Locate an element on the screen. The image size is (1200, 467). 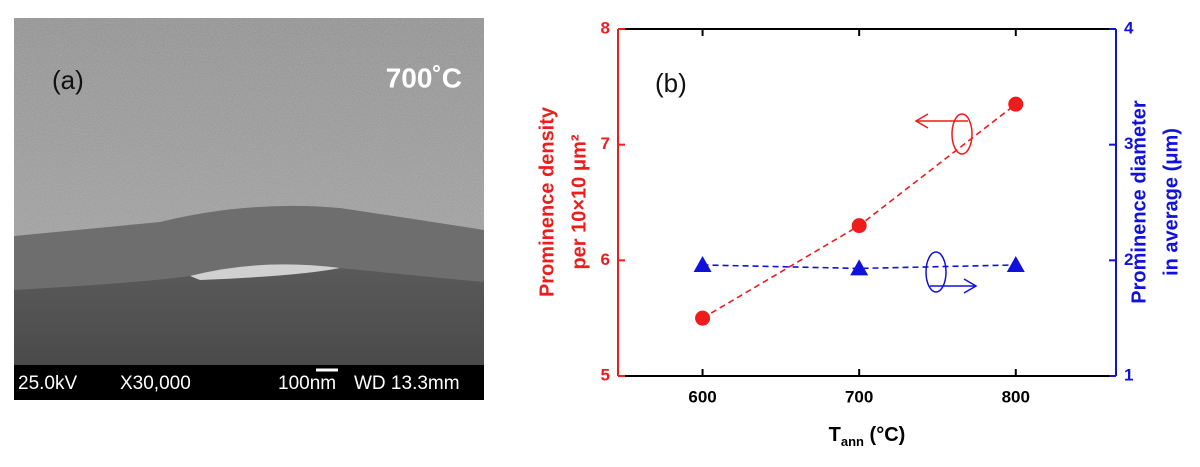
y2-tick-label: 1 is located at coordinates (1128, 374).